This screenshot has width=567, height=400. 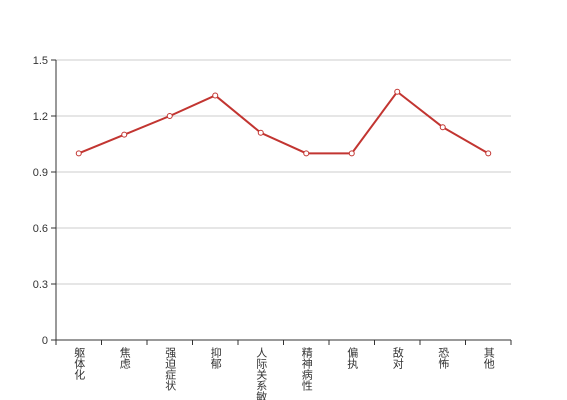 I want to click on y-tick-label: 1.2, so click(x=40, y=117).